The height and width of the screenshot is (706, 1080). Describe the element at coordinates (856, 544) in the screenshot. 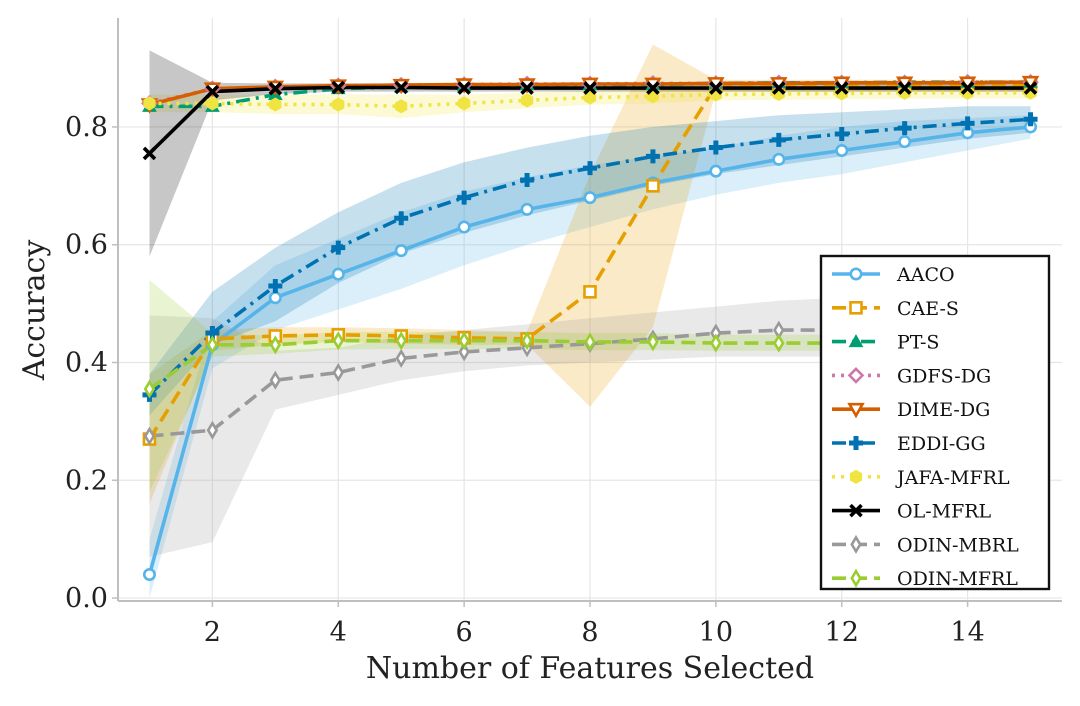

I see `legend-marker-odin-mbrl` at that location.